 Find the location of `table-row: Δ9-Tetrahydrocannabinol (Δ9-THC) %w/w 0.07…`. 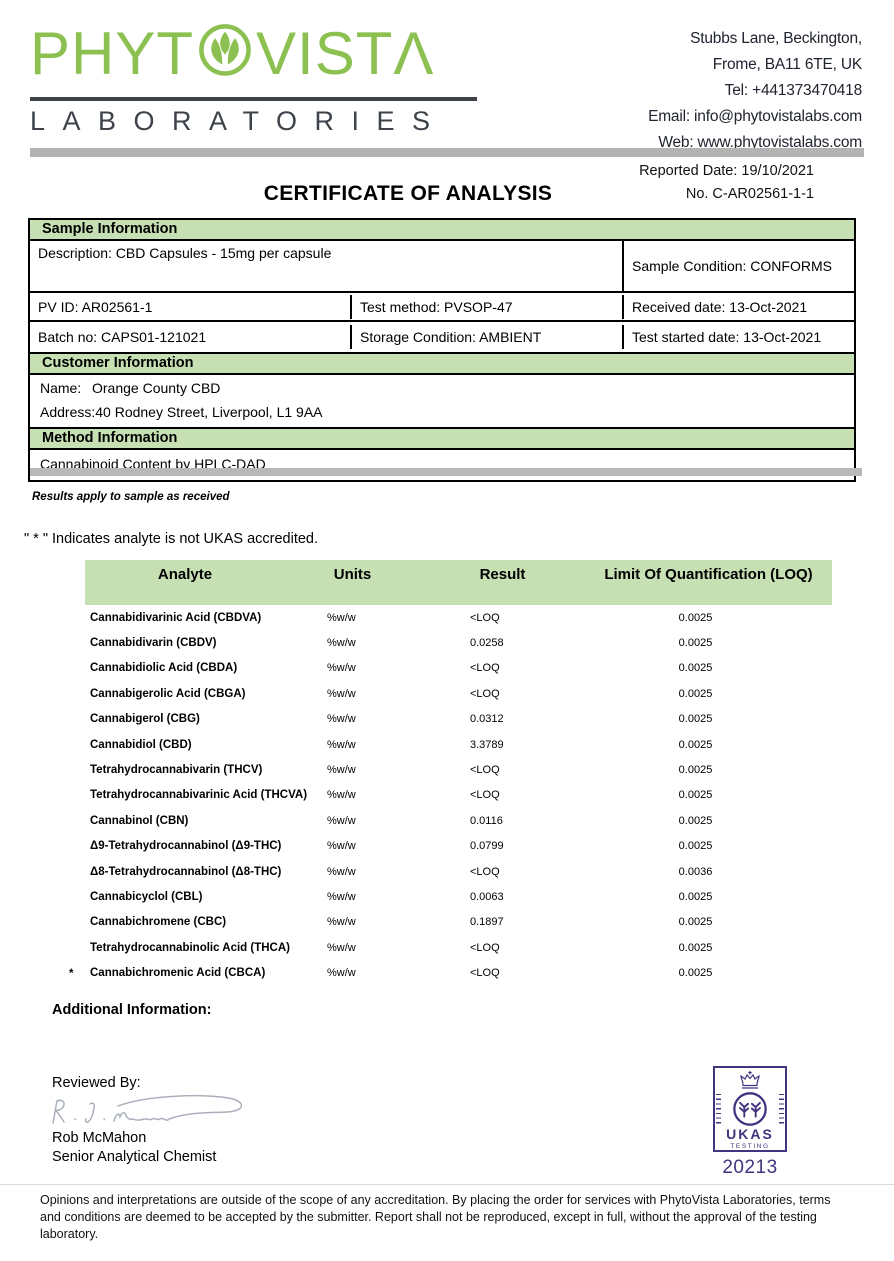

table-row: Δ9-Tetrahydrocannabinol (Δ9-THC) %w/w 0.07… is located at coordinates (458, 846).